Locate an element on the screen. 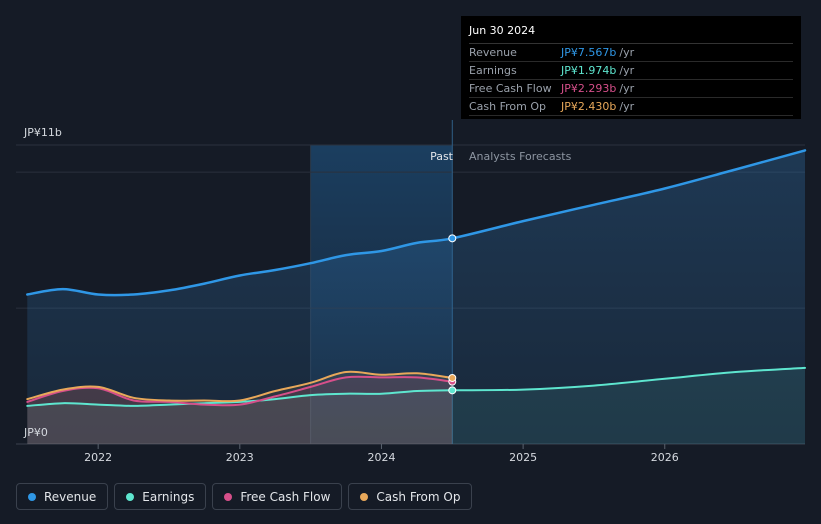 The width and height of the screenshot is (821, 524). x-tick-label: 2025 is located at coordinates (523, 457).